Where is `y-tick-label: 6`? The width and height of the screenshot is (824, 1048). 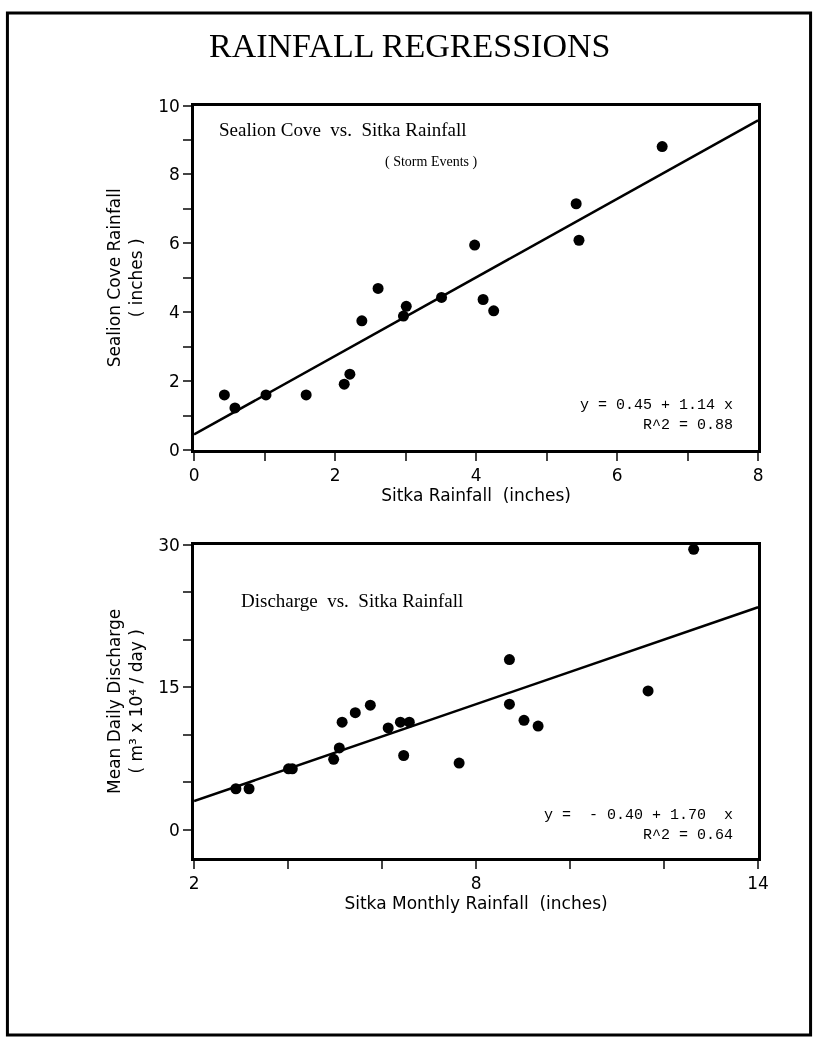 y-tick-label: 6 is located at coordinates (174, 243).